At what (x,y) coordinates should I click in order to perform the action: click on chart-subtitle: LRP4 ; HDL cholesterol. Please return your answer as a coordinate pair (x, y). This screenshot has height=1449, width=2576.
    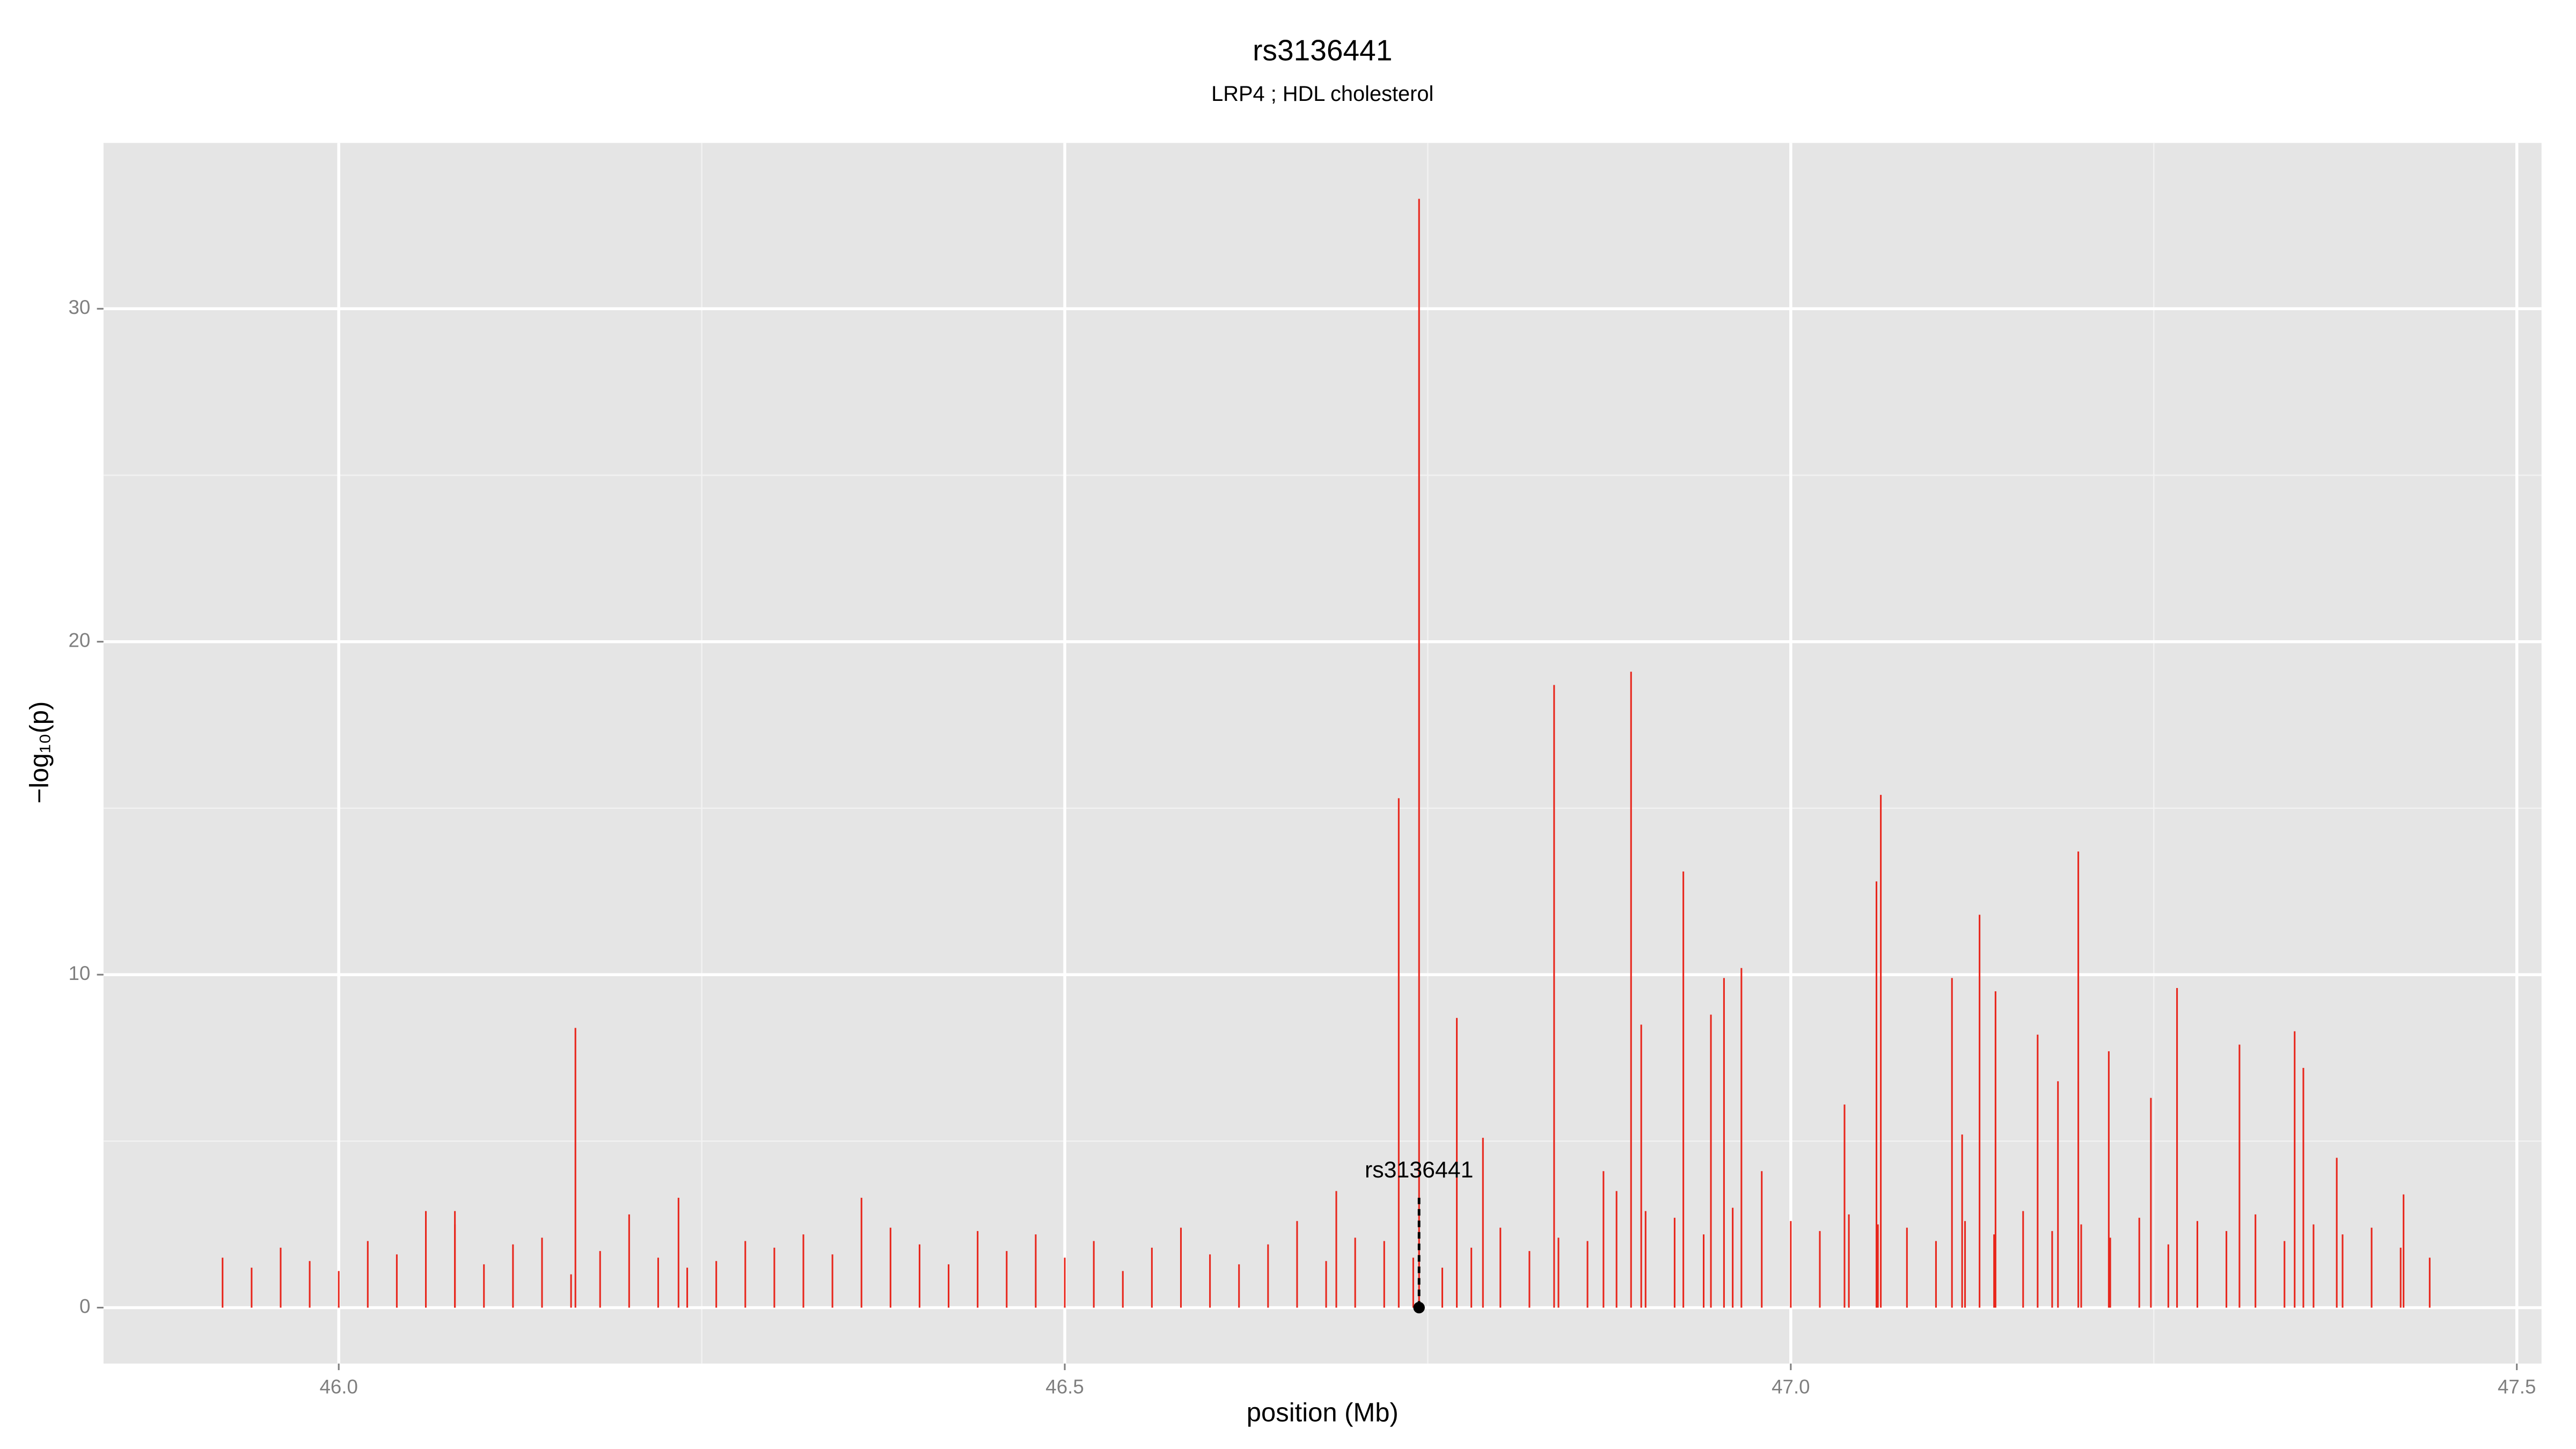
    Looking at the image, I should click on (1322, 94).